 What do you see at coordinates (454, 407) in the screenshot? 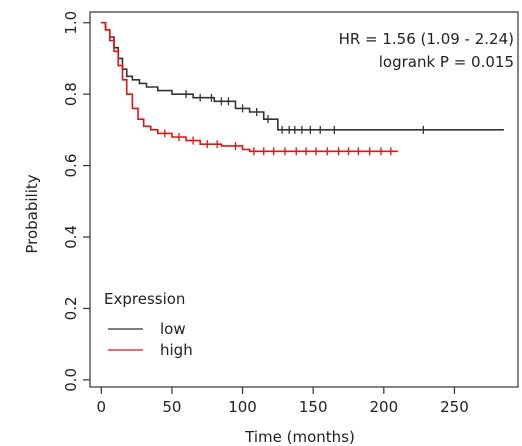
I see `x-tick-label-250: 250` at bounding box center [454, 407].